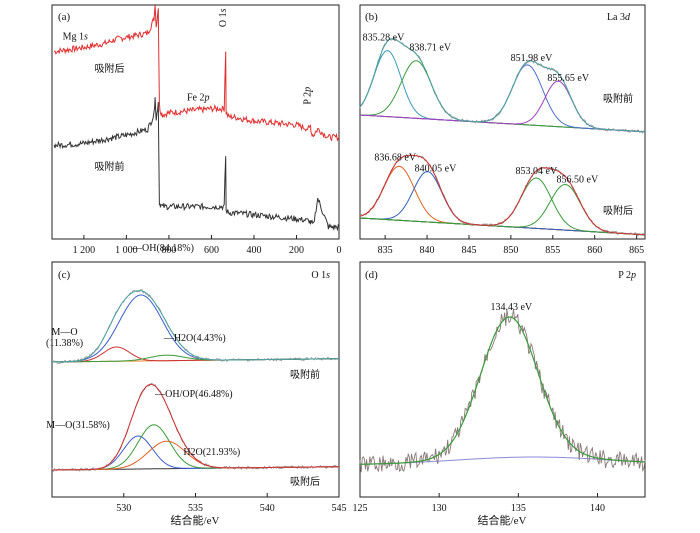 Image resolution: width=700 pixels, height=533 pixels. Describe the element at coordinates (64, 17) in the screenshot. I see `panel-a-letter: (a)` at that location.